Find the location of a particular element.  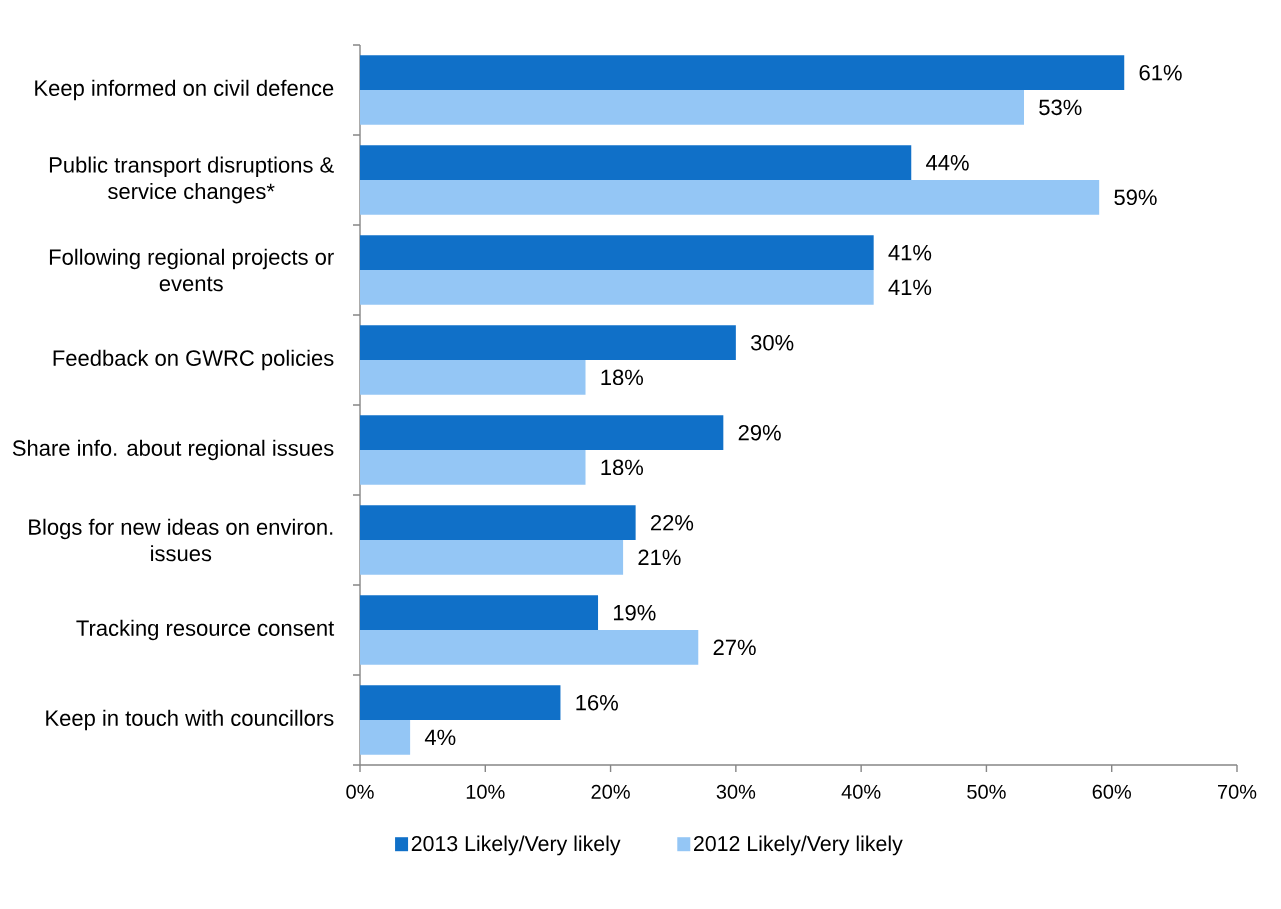

data-label: 30% is located at coordinates (772, 342).